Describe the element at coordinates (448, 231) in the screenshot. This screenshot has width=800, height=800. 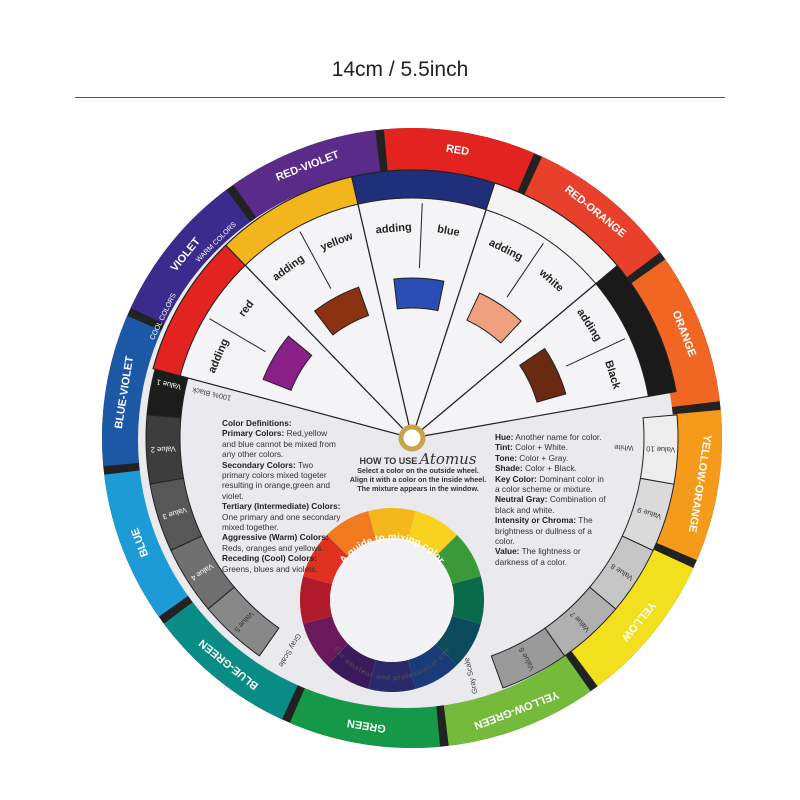
I see `color-name-label: blue` at that location.